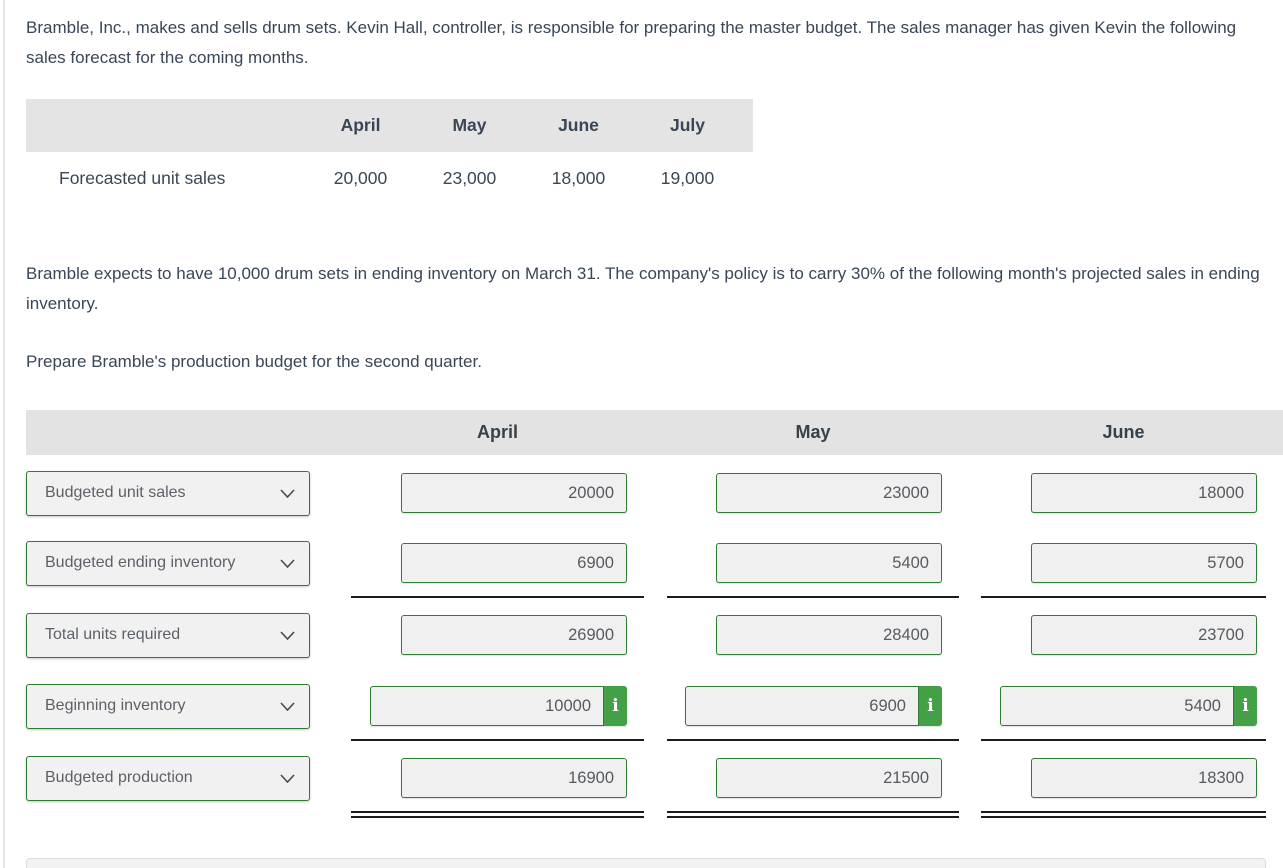  Describe the element at coordinates (514, 635) in the screenshot. I see `input-total-required-april` at that location.